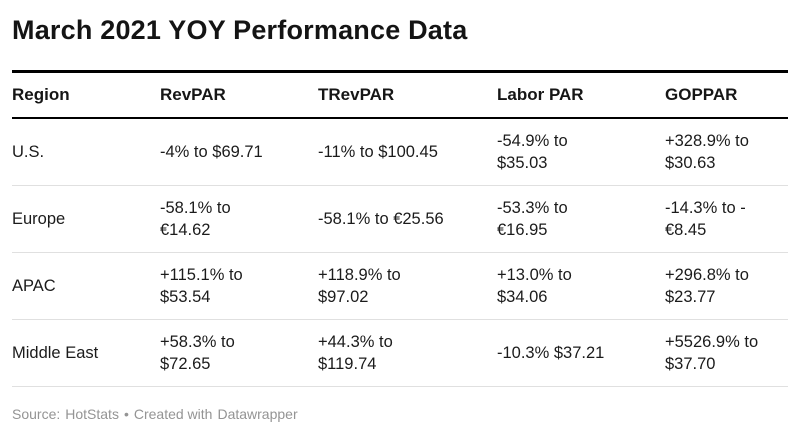 The width and height of the screenshot is (800, 448). What do you see at coordinates (239, 286) in the screenshot?
I see `revpar-cell: +115.1% to $53.54` at bounding box center [239, 286].